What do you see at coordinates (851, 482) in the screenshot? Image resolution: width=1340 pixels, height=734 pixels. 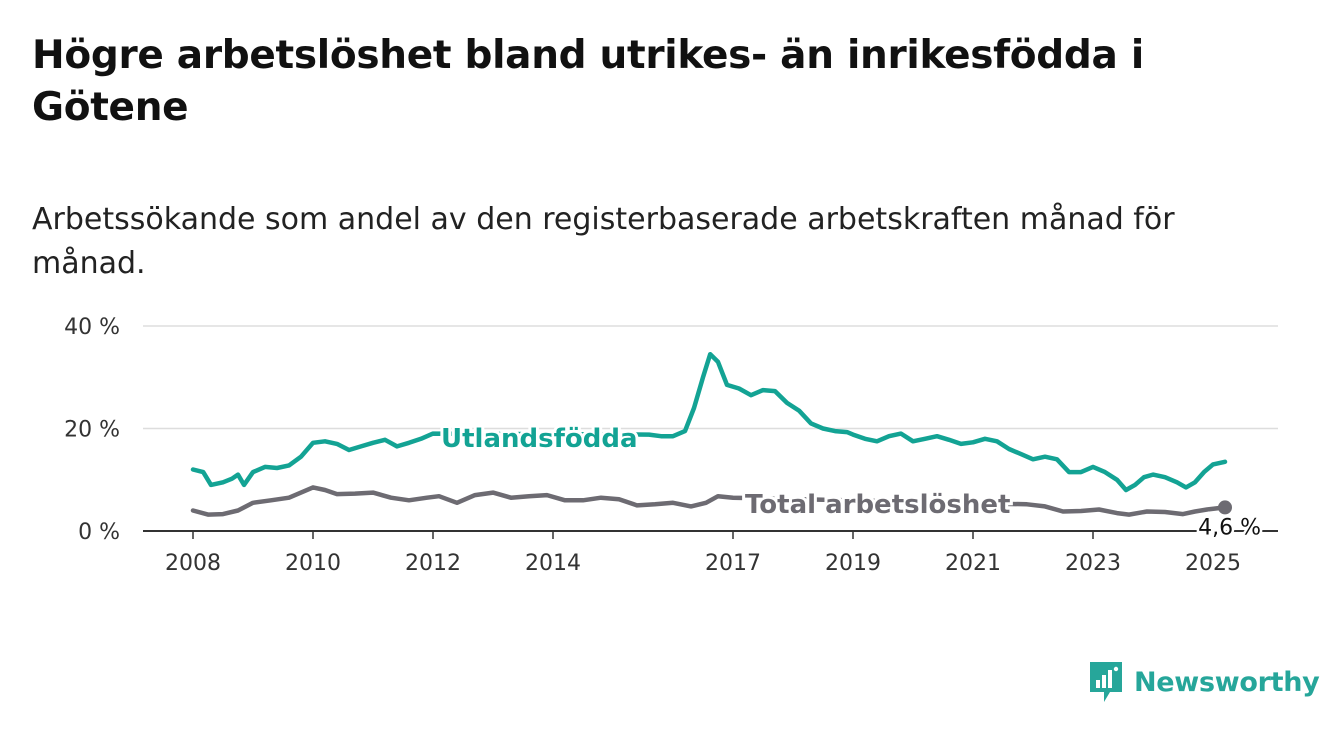 I see `series-labels: Utlandsfödda Total arbetslöshet 4,6 %` at bounding box center [851, 482].